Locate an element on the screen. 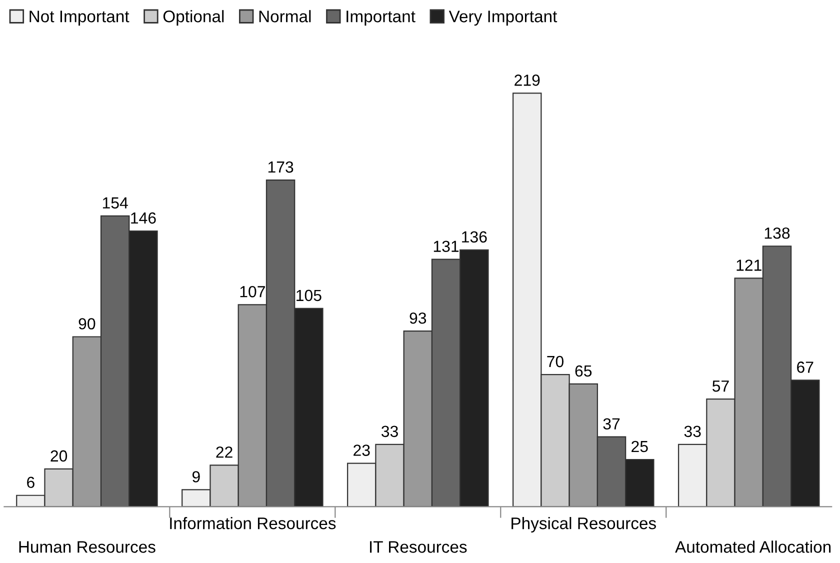 This screenshot has width=840, height=563. data-label: 22 is located at coordinates (224, 452).